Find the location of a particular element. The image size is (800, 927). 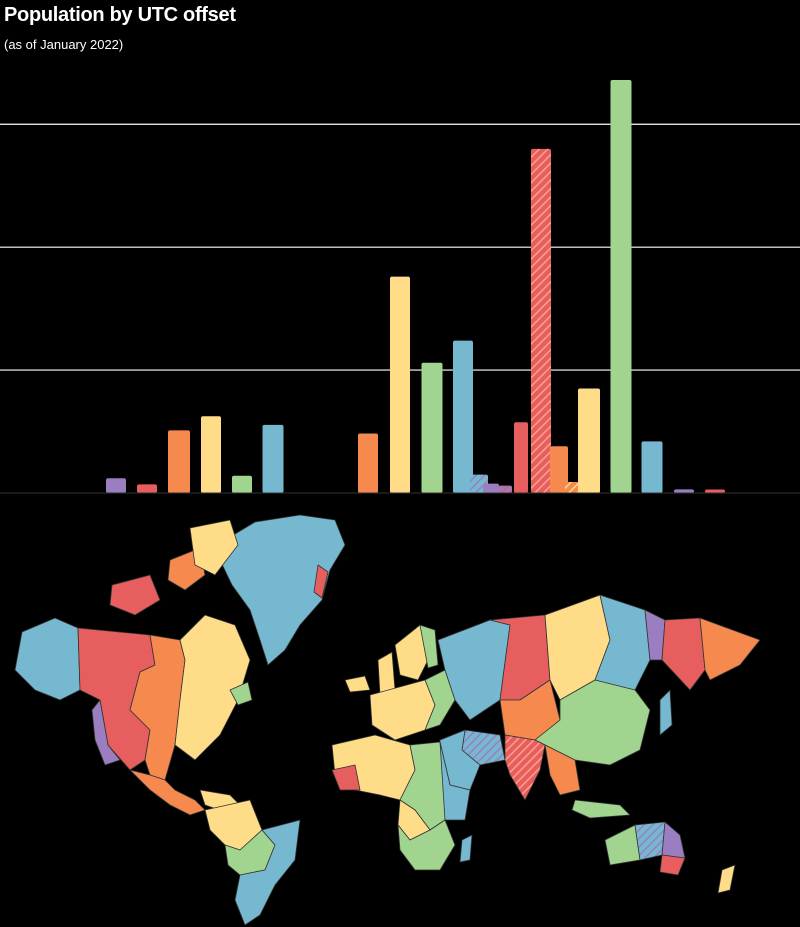

region-us-pacific is located at coordinates (106, 732).